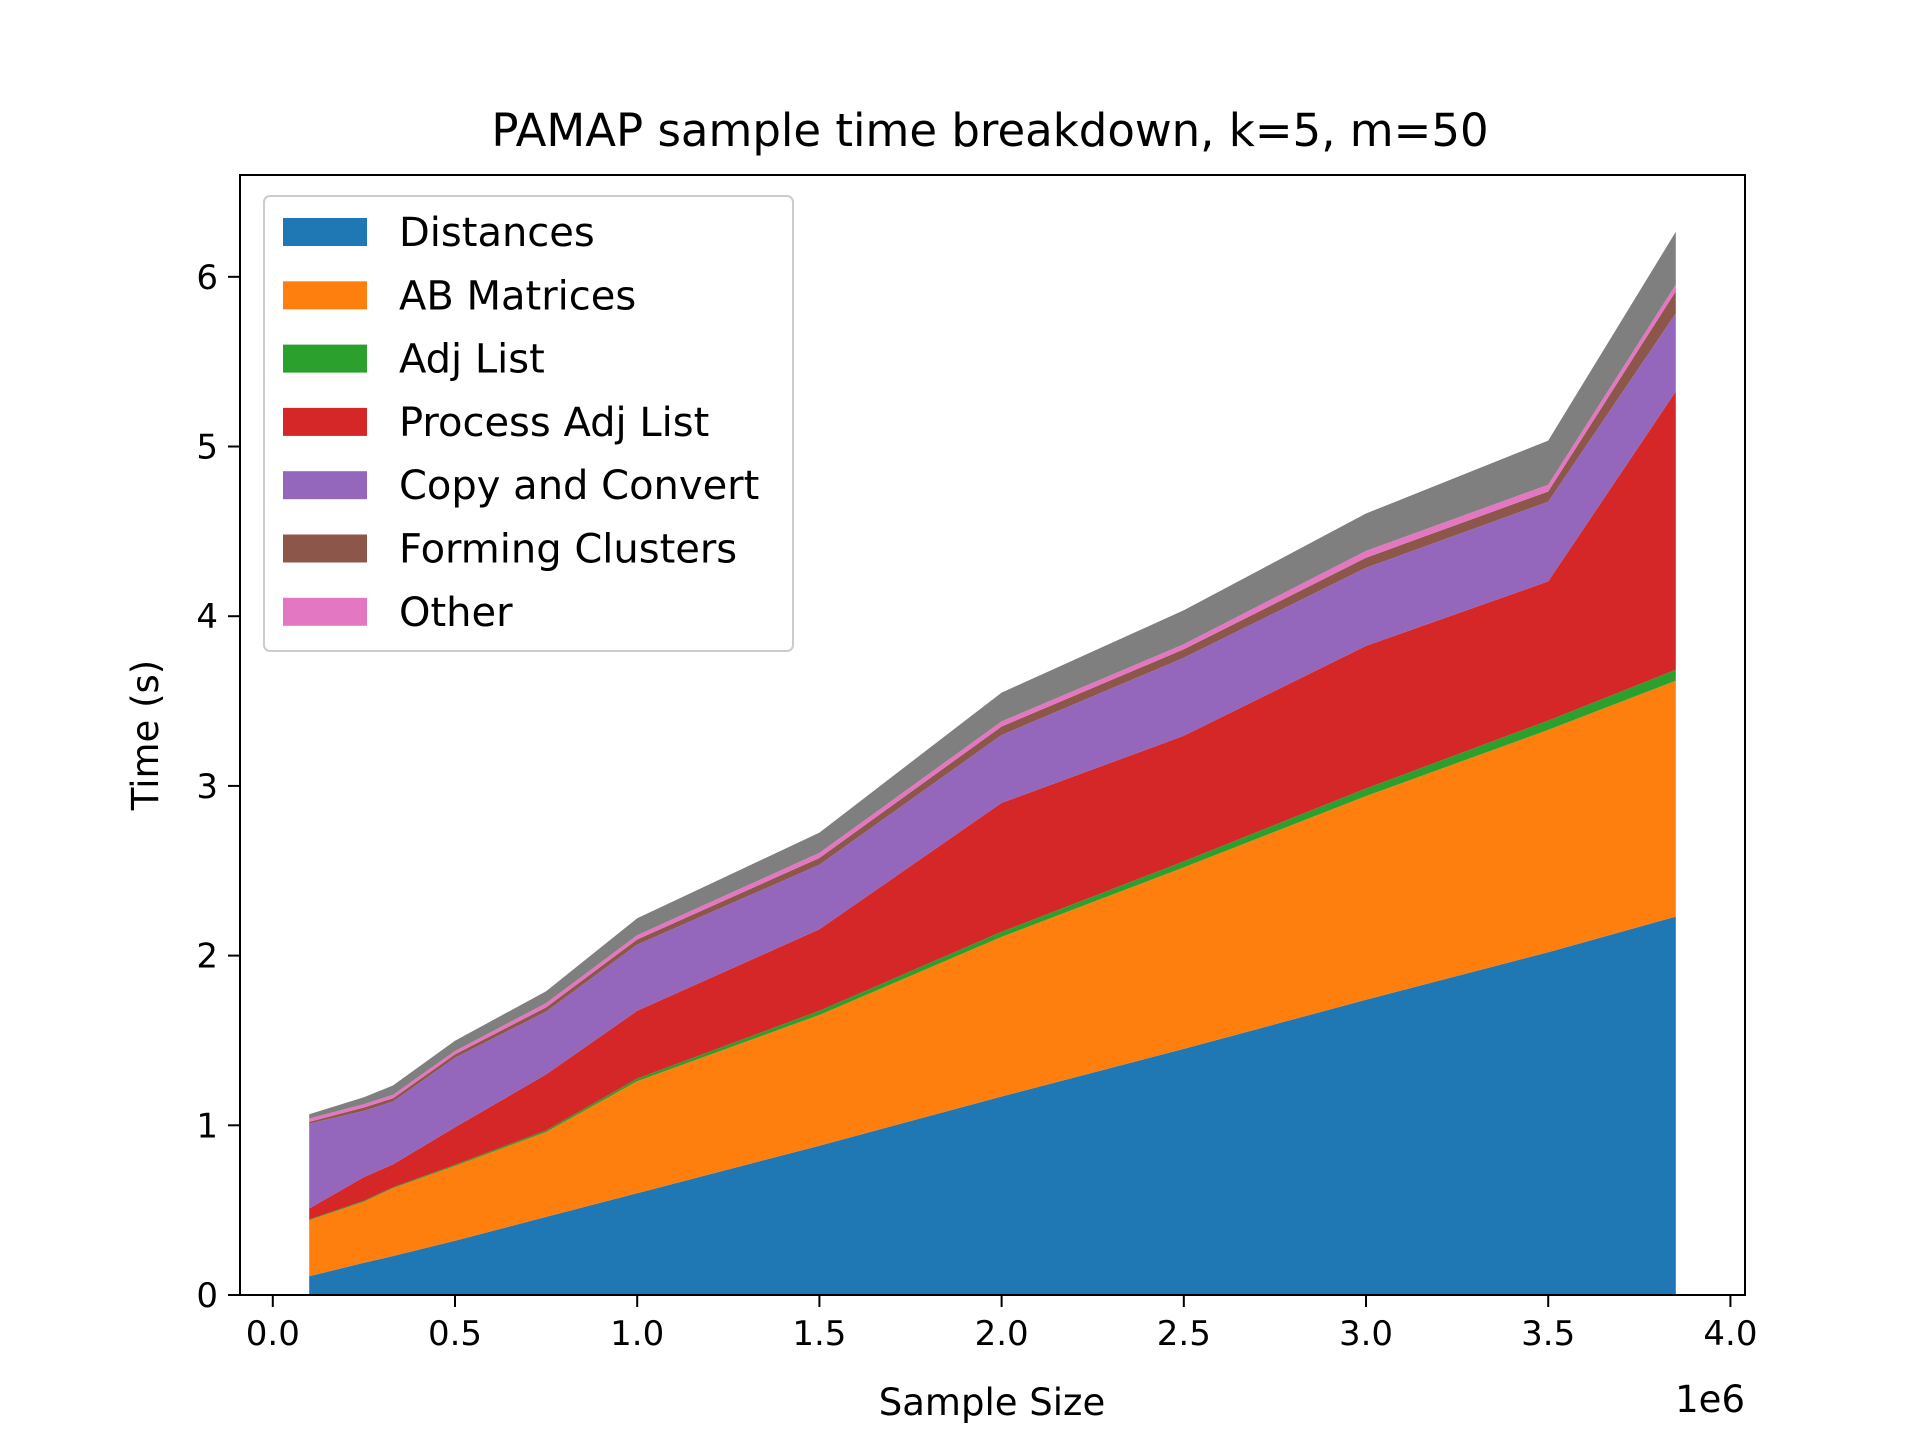 This screenshot has height=1440, width=1920. What do you see at coordinates (992, 1402) in the screenshot?
I see `x-axis-label: Sample Size` at bounding box center [992, 1402].